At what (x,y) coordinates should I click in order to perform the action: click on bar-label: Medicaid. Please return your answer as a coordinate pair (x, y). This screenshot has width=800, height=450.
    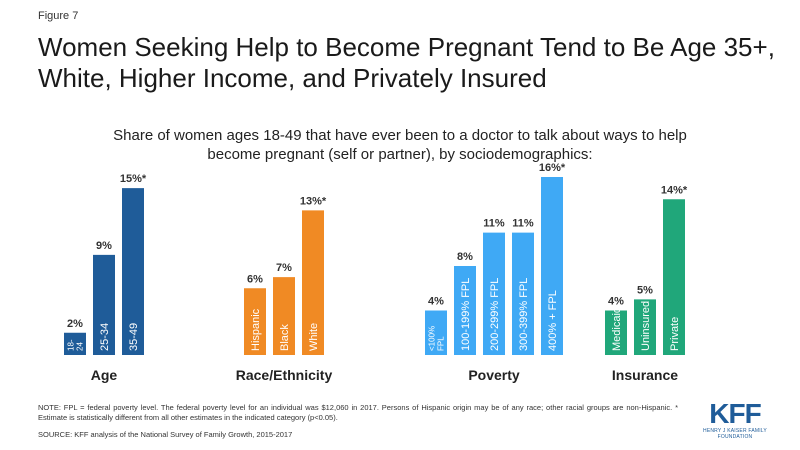
    Looking at the image, I should click on (617, 329).